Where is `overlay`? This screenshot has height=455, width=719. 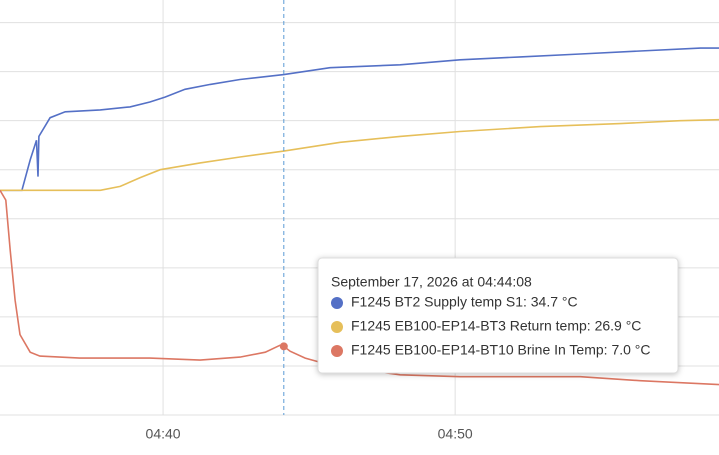 overlay is located at coordinates (283, 207).